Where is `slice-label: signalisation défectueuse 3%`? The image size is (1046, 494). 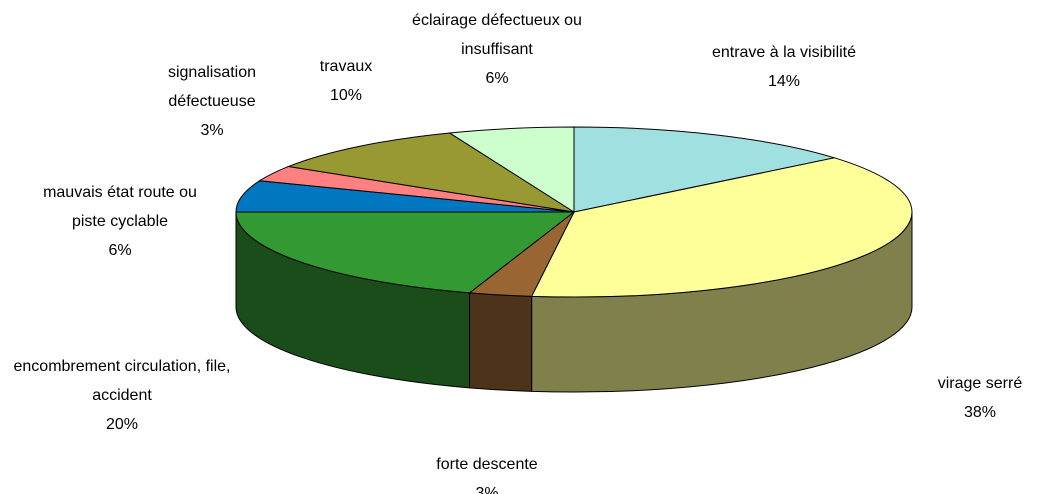
slice-label: signalisation défectueuse 3% is located at coordinates (212, 101).